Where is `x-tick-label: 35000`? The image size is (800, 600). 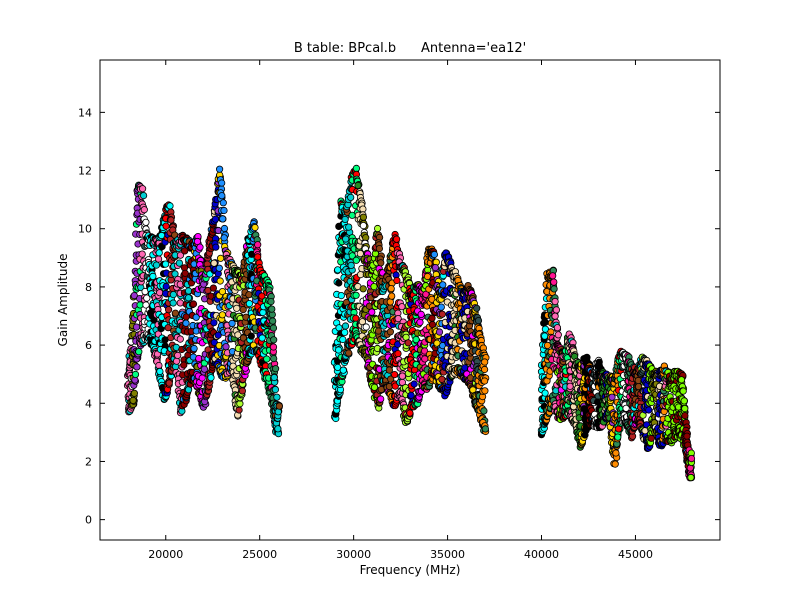 x-tick-label: 35000 is located at coordinates (447, 554).